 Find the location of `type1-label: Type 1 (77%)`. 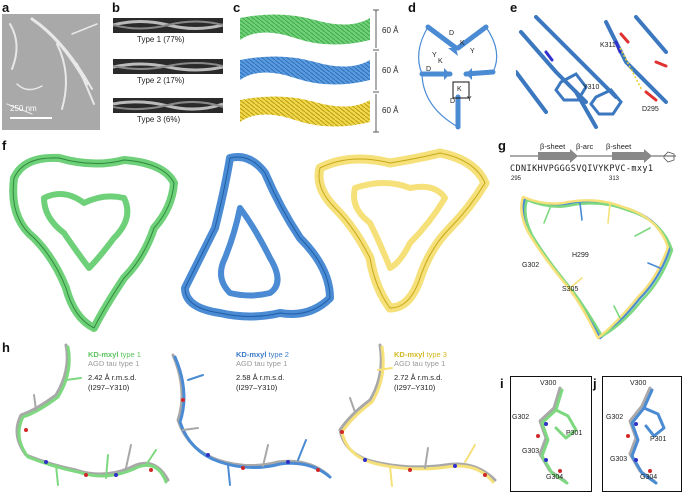

type1-label: Type 1 (77%) is located at coordinates (161, 39).